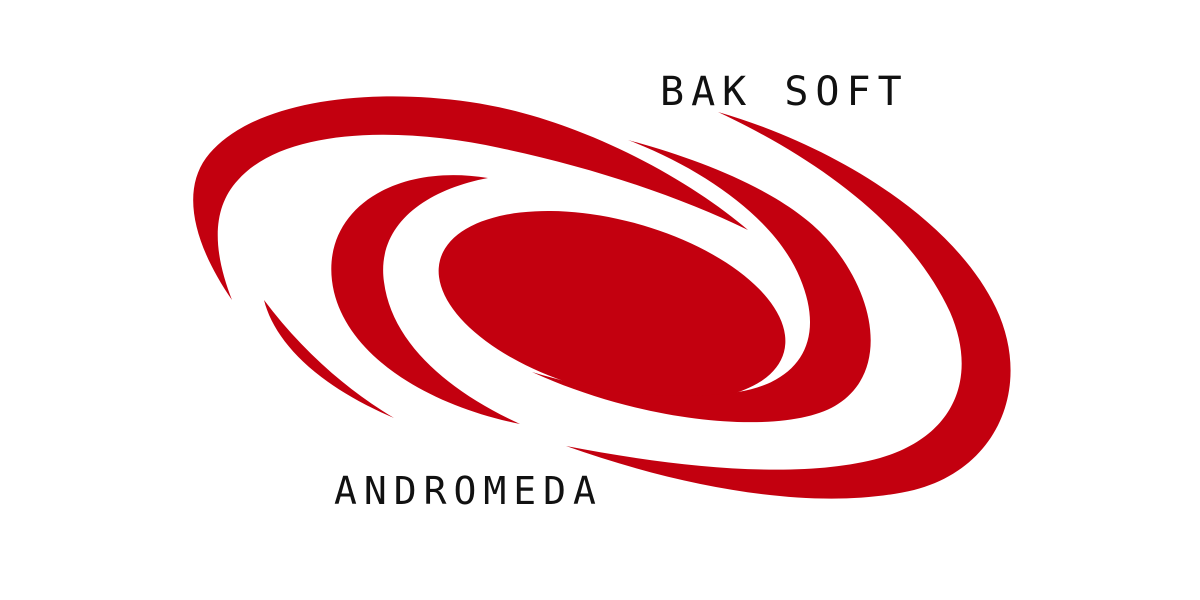  Describe the element at coordinates (784, 92) in the screenshot. I see `company-name: BAK SOFT` at that location.